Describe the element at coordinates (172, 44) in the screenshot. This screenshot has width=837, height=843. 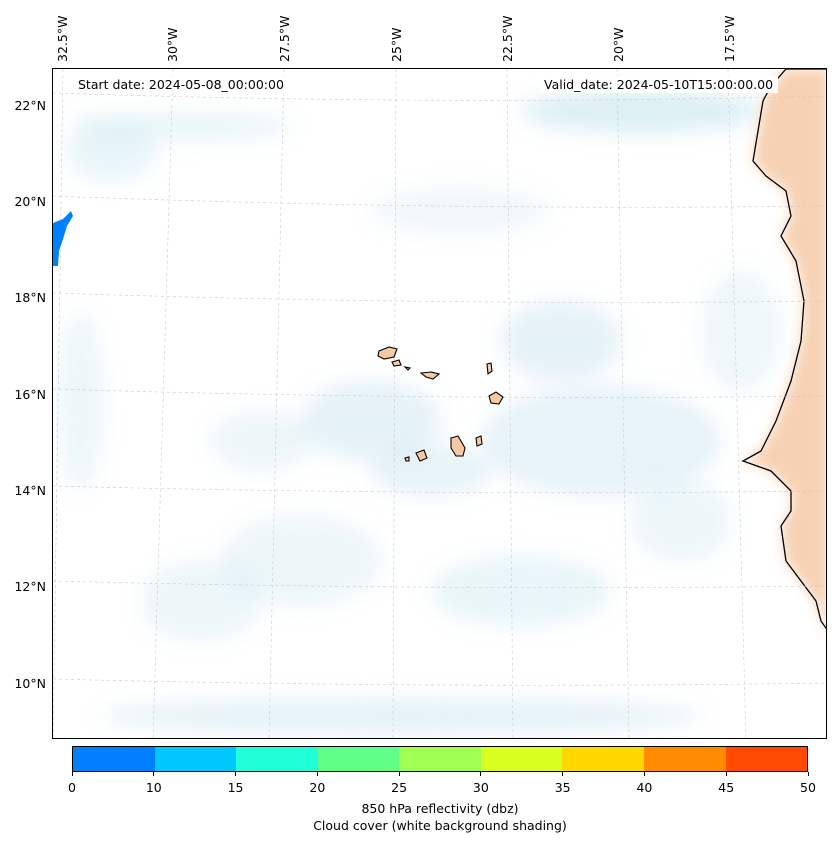
I see `lon-label-30w: 30°W` at that location.